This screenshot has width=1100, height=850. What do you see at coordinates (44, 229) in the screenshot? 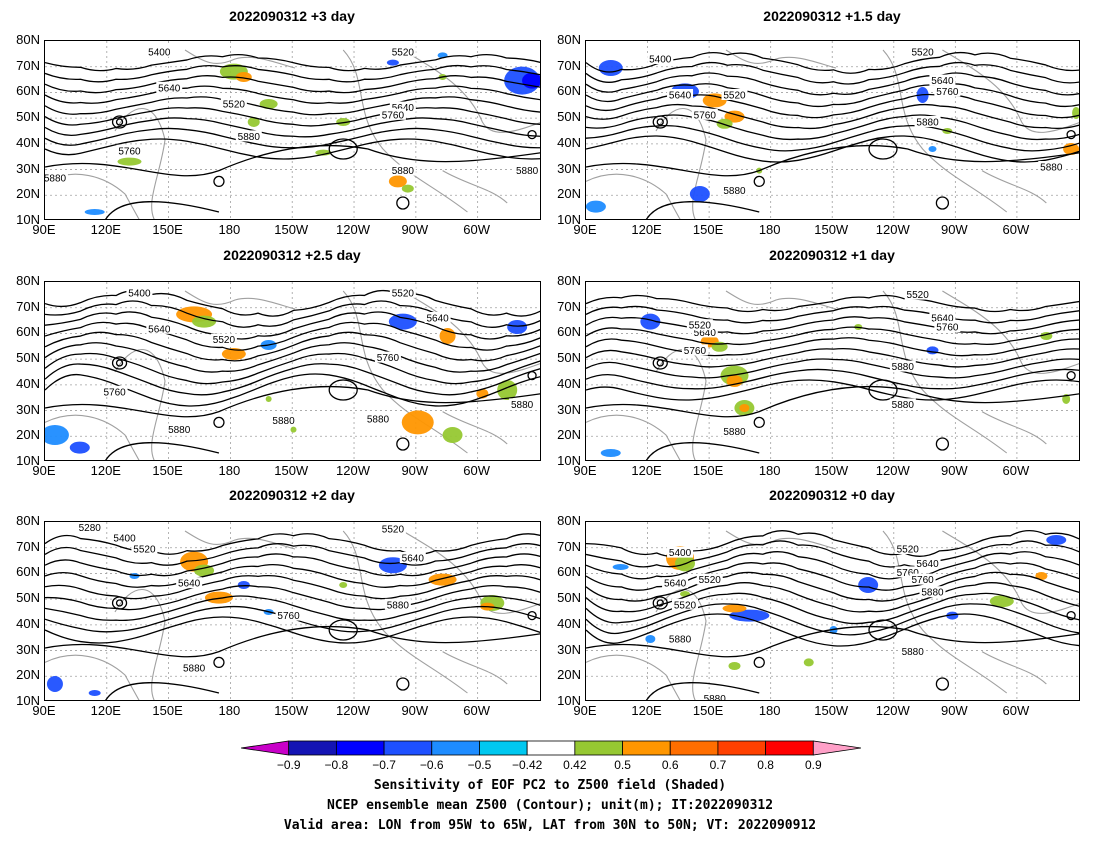
I see `lon-tick-label: 90E` at bounding box center [44, 229].